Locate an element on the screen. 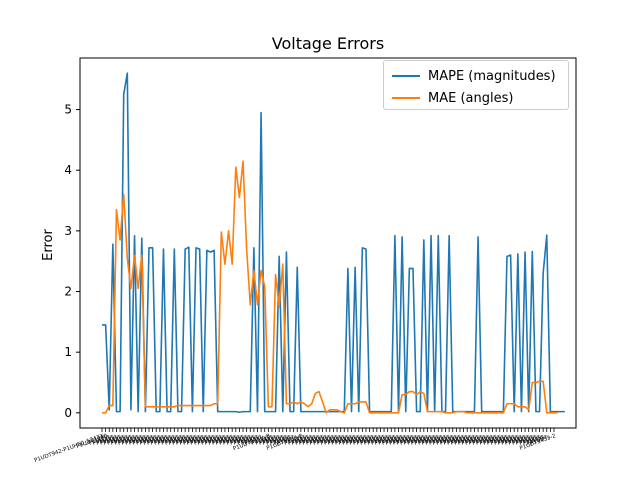  y-tick-label: 0 is located at coordinates (68, 413).